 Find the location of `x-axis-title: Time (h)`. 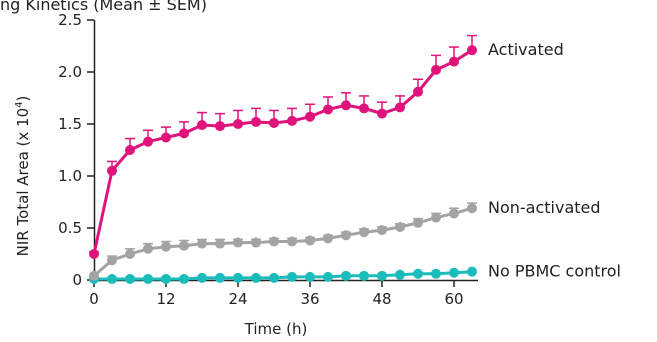

x-axis-title: Time (h) is located at coordinates (276, 329).